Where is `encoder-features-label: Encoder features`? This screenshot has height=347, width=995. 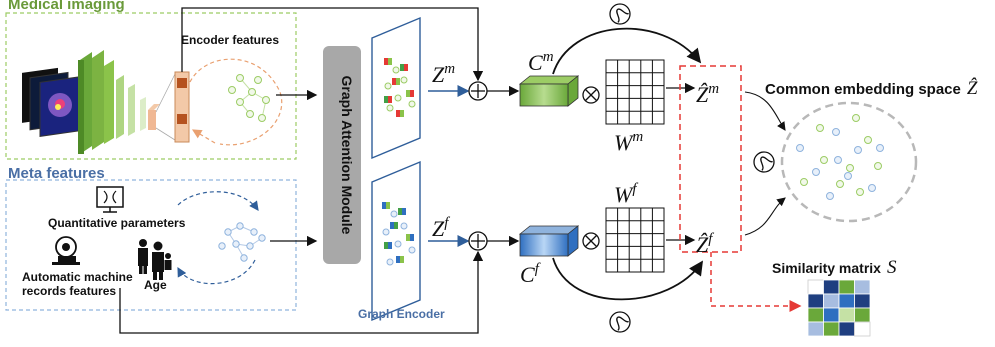
encoder-features-label: Encoder features is located at coordinates (230, 40).